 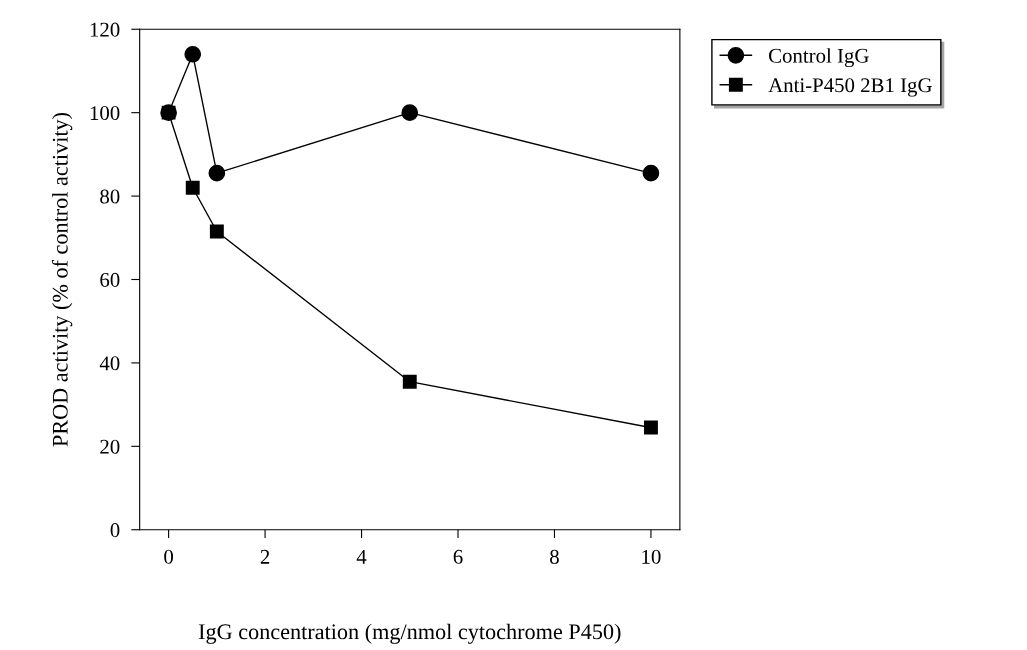 I want to click on x-axis-title: IgG concentration (mg/nmol cytochrome P450), so click(x=409, y=633).